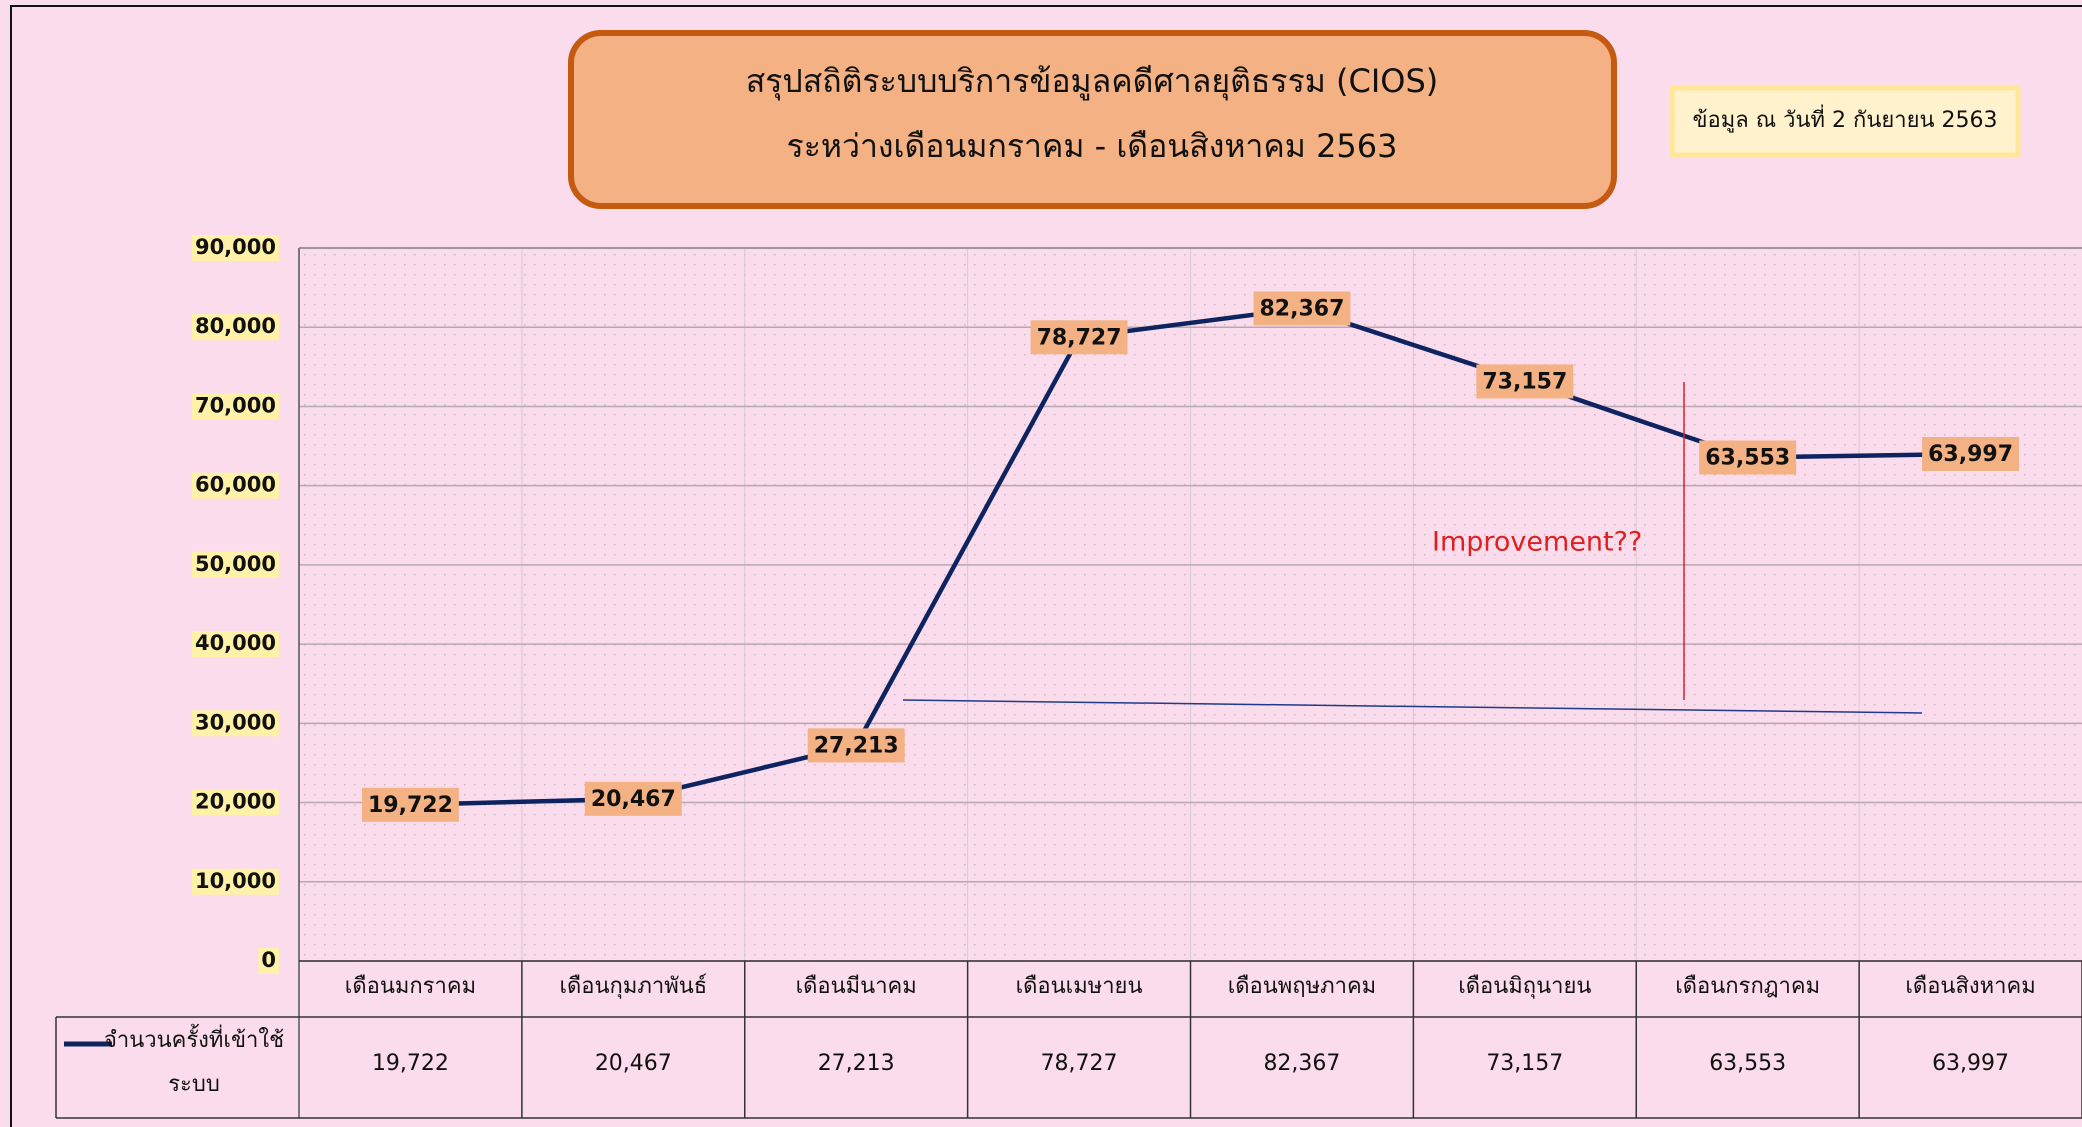 The width and height of the screenshot is (2082, 1127). Describe the element at coordinates (410, 986) in the screenshot. I see `x-tick-label: เดือนมกราคม` at that location.